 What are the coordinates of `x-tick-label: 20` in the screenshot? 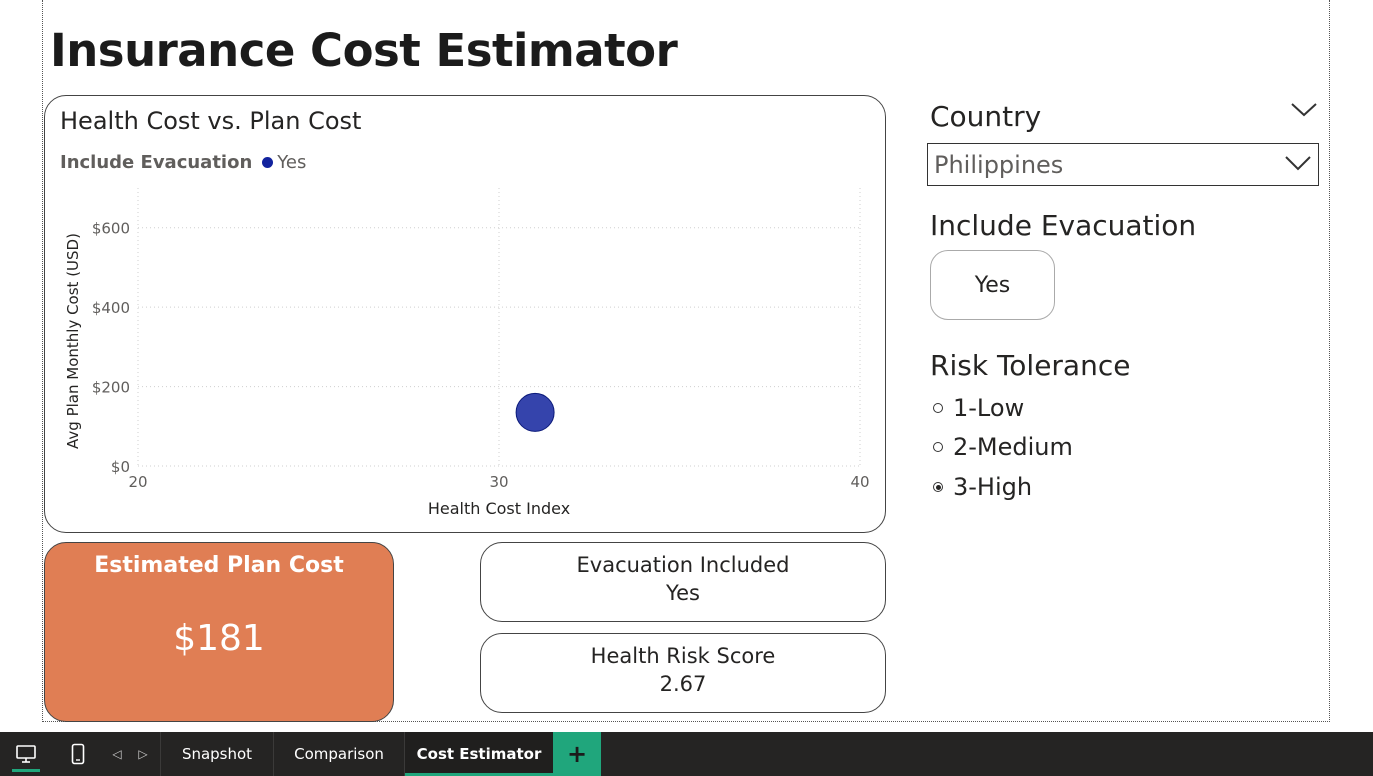 It's located at (137, 482).